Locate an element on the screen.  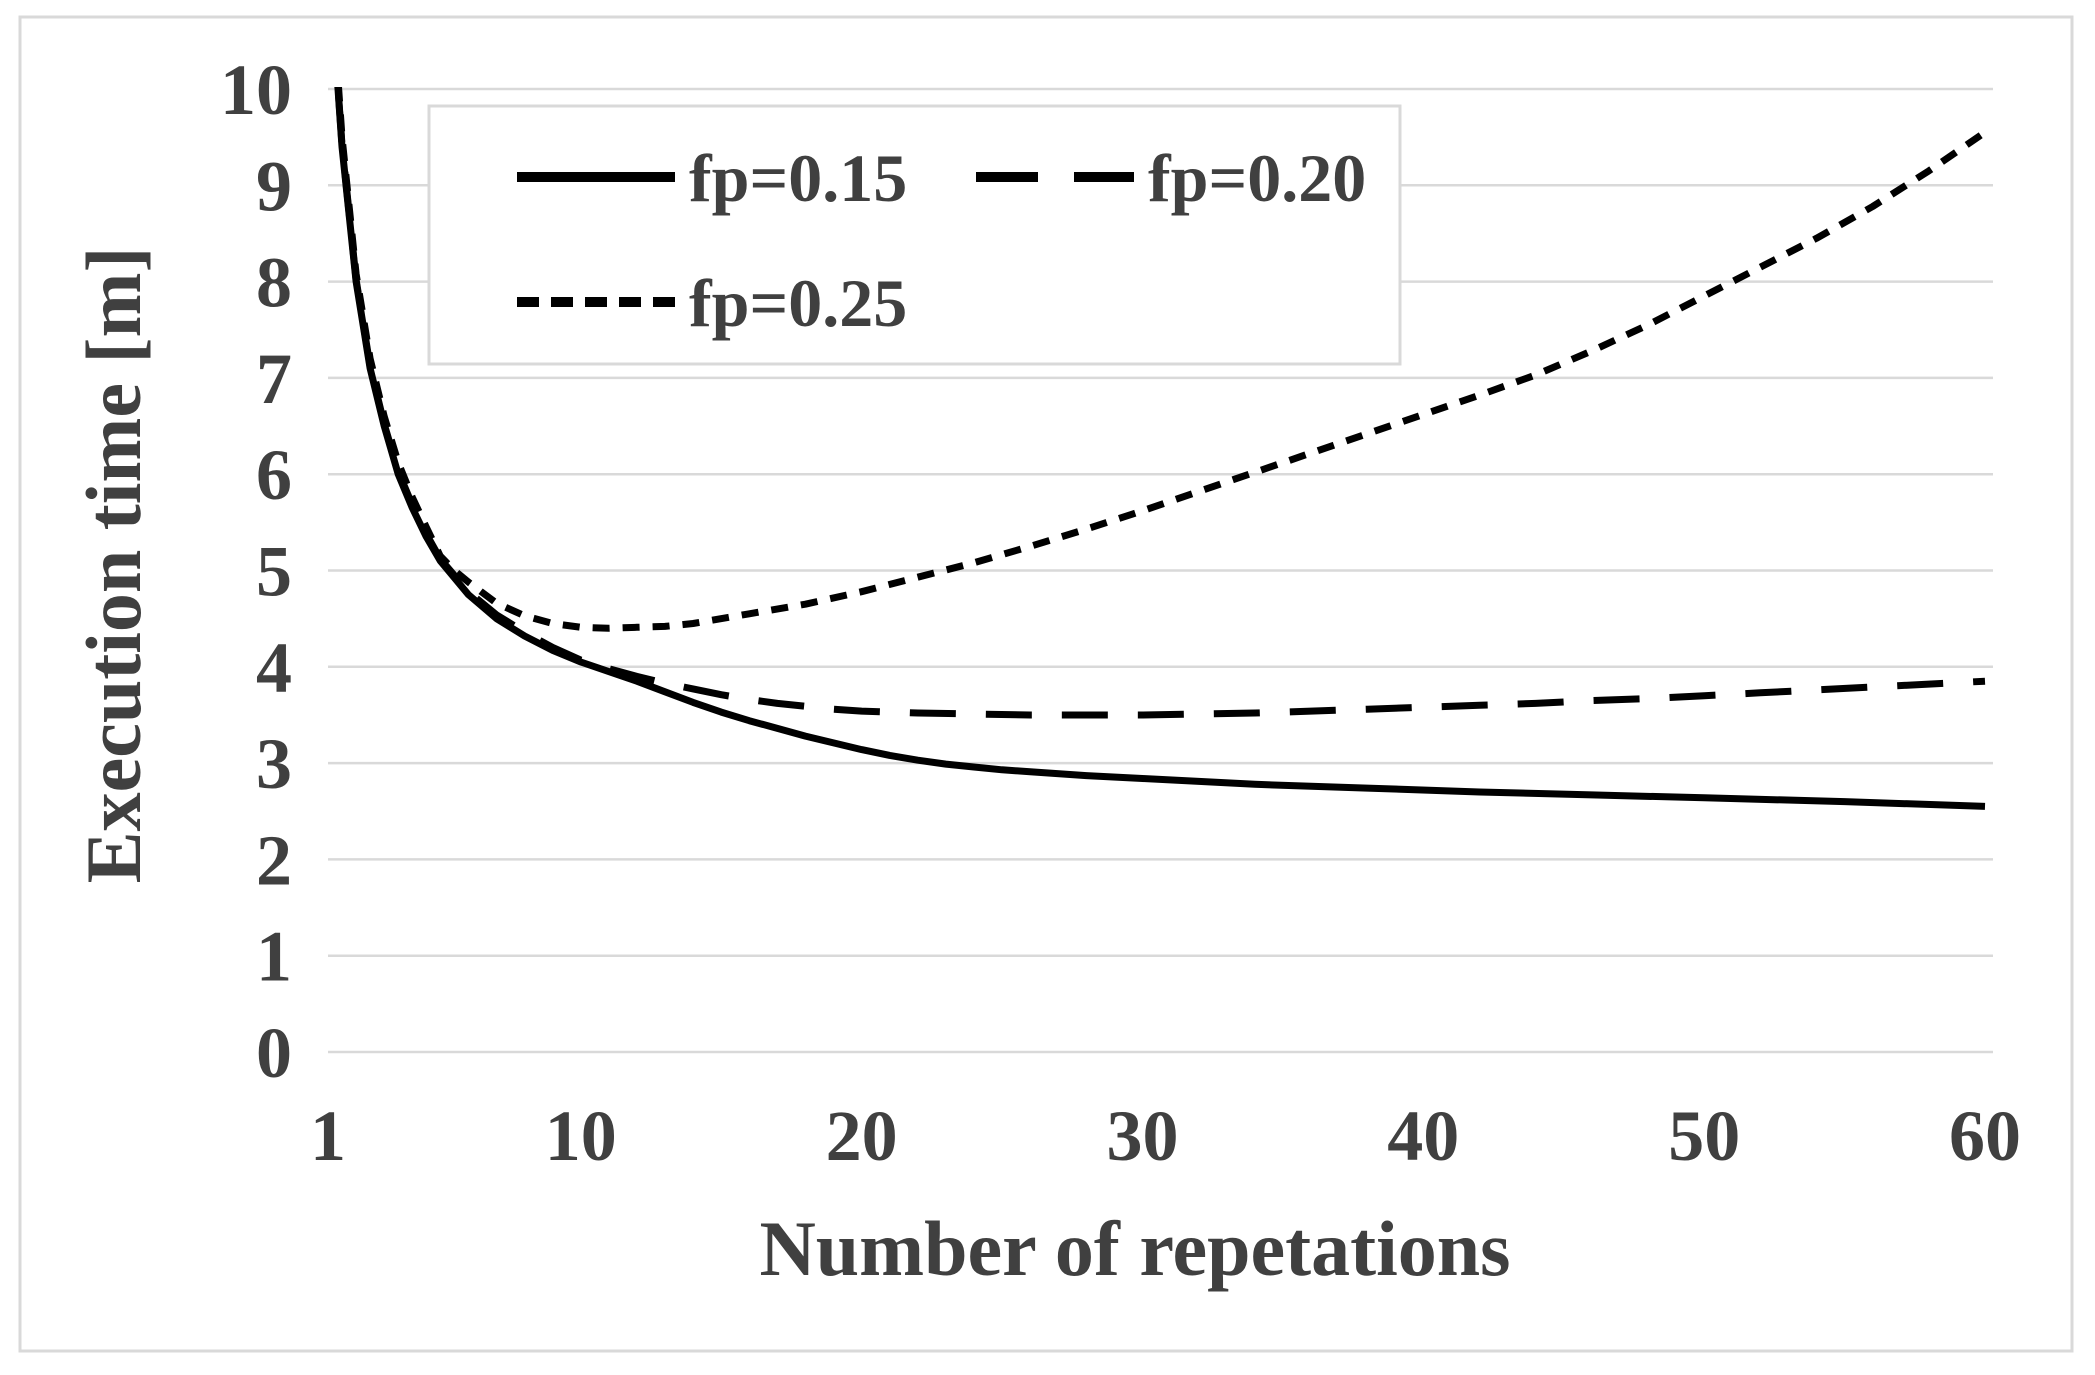
legend: fp=0.15 fp=0.20 fp=0.25 is located at coordinates (914, 235).